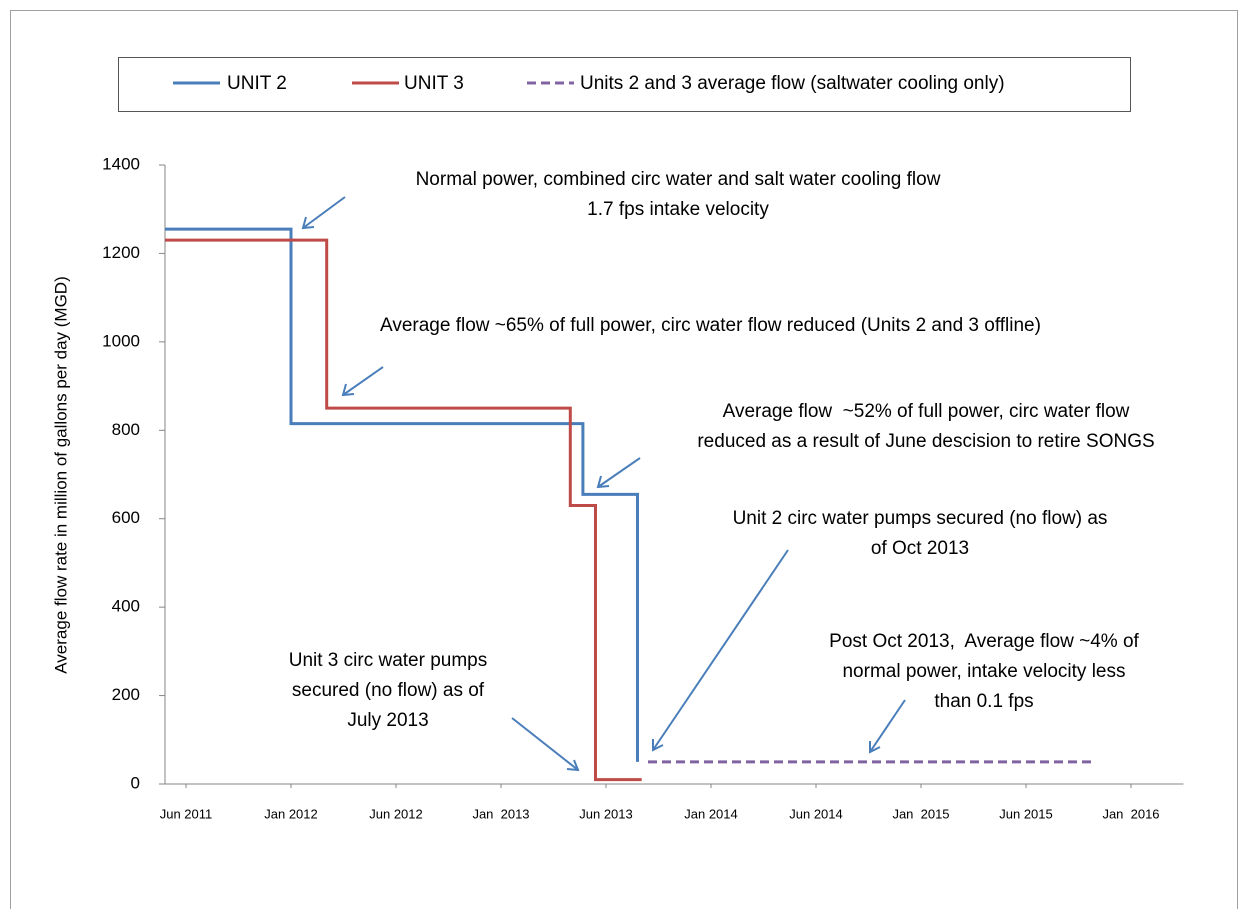  Describe the element at coordinates (126, 429) in the screenshot. I see `y-tick-label: 800` at that location.